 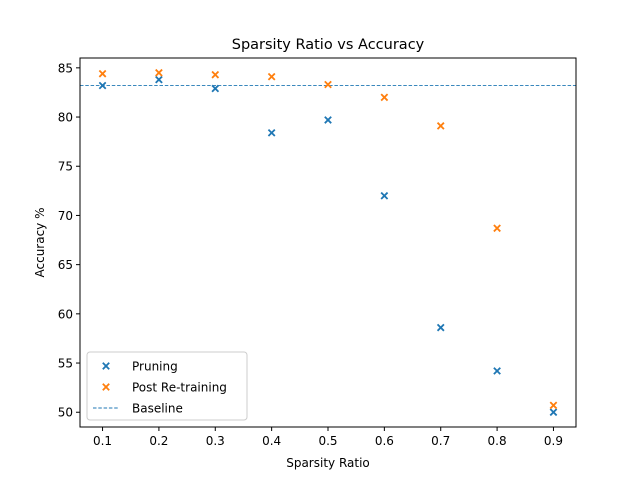 What do you see at coordinates (497, 441) in the screenshot?
I see `x-tick-label: 0.8` at bounding box center [497, 441].